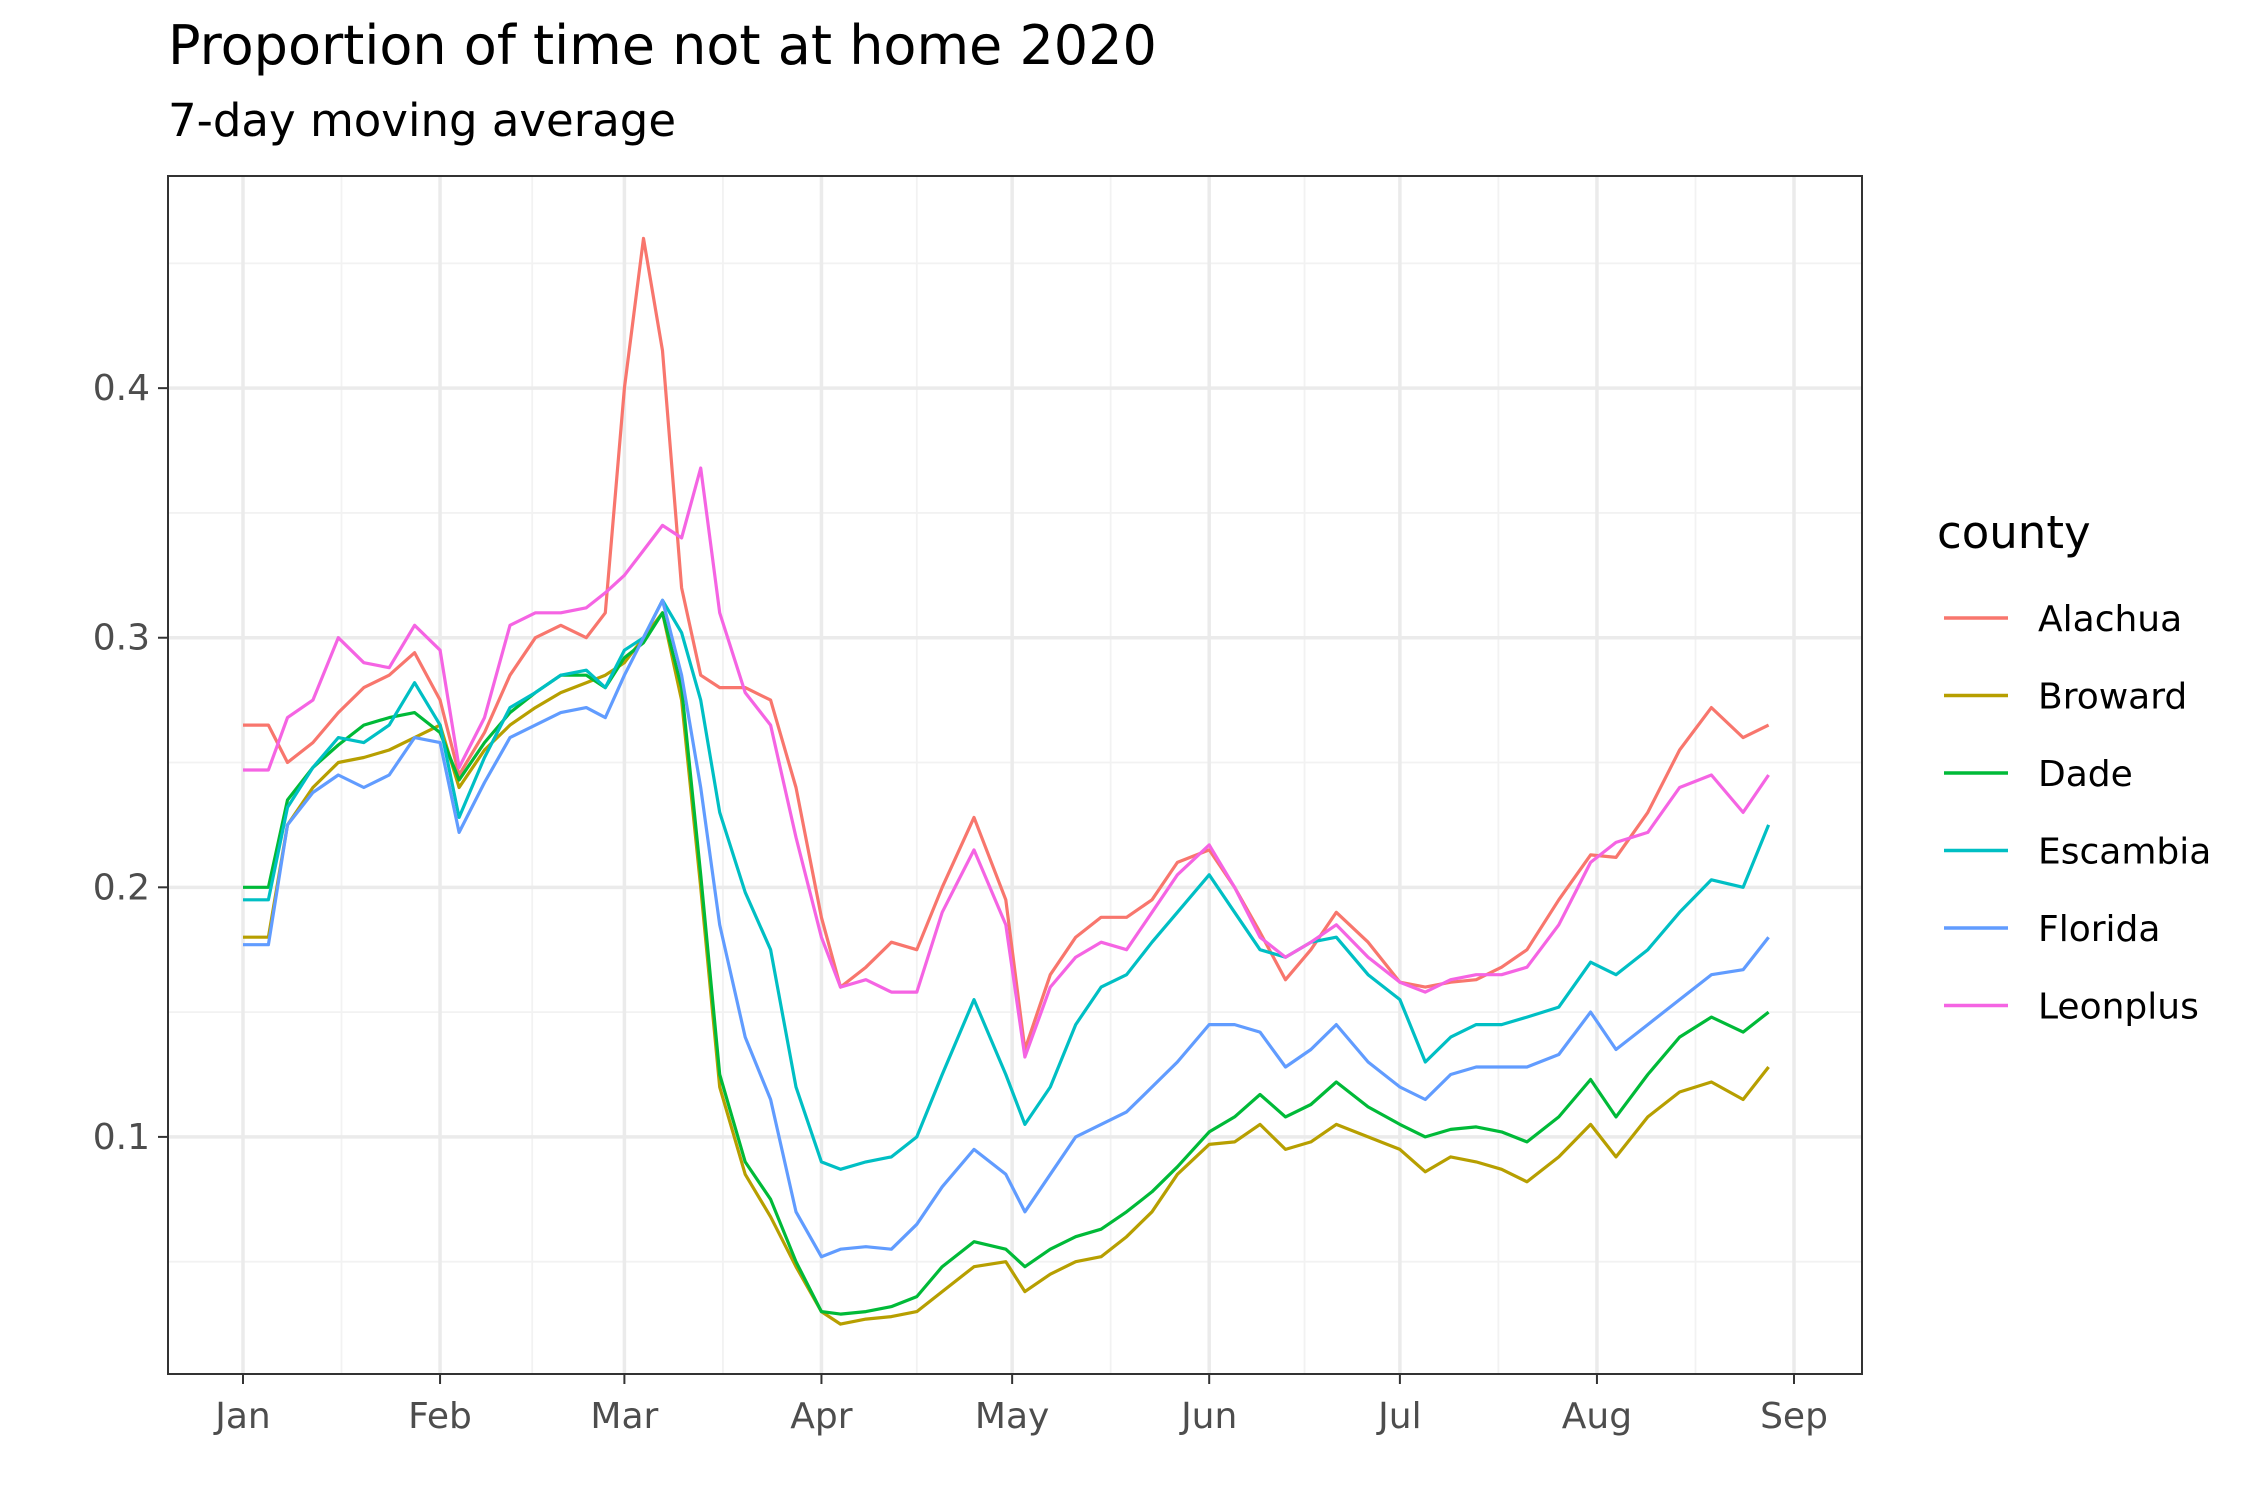 Image resolution: width=2267 pixels, height=1511 pixels. What do you see at coordinates (821, 1416) in the screenshot?
I see `x-tick-label: Apr` at bounding box center [821, 1416].